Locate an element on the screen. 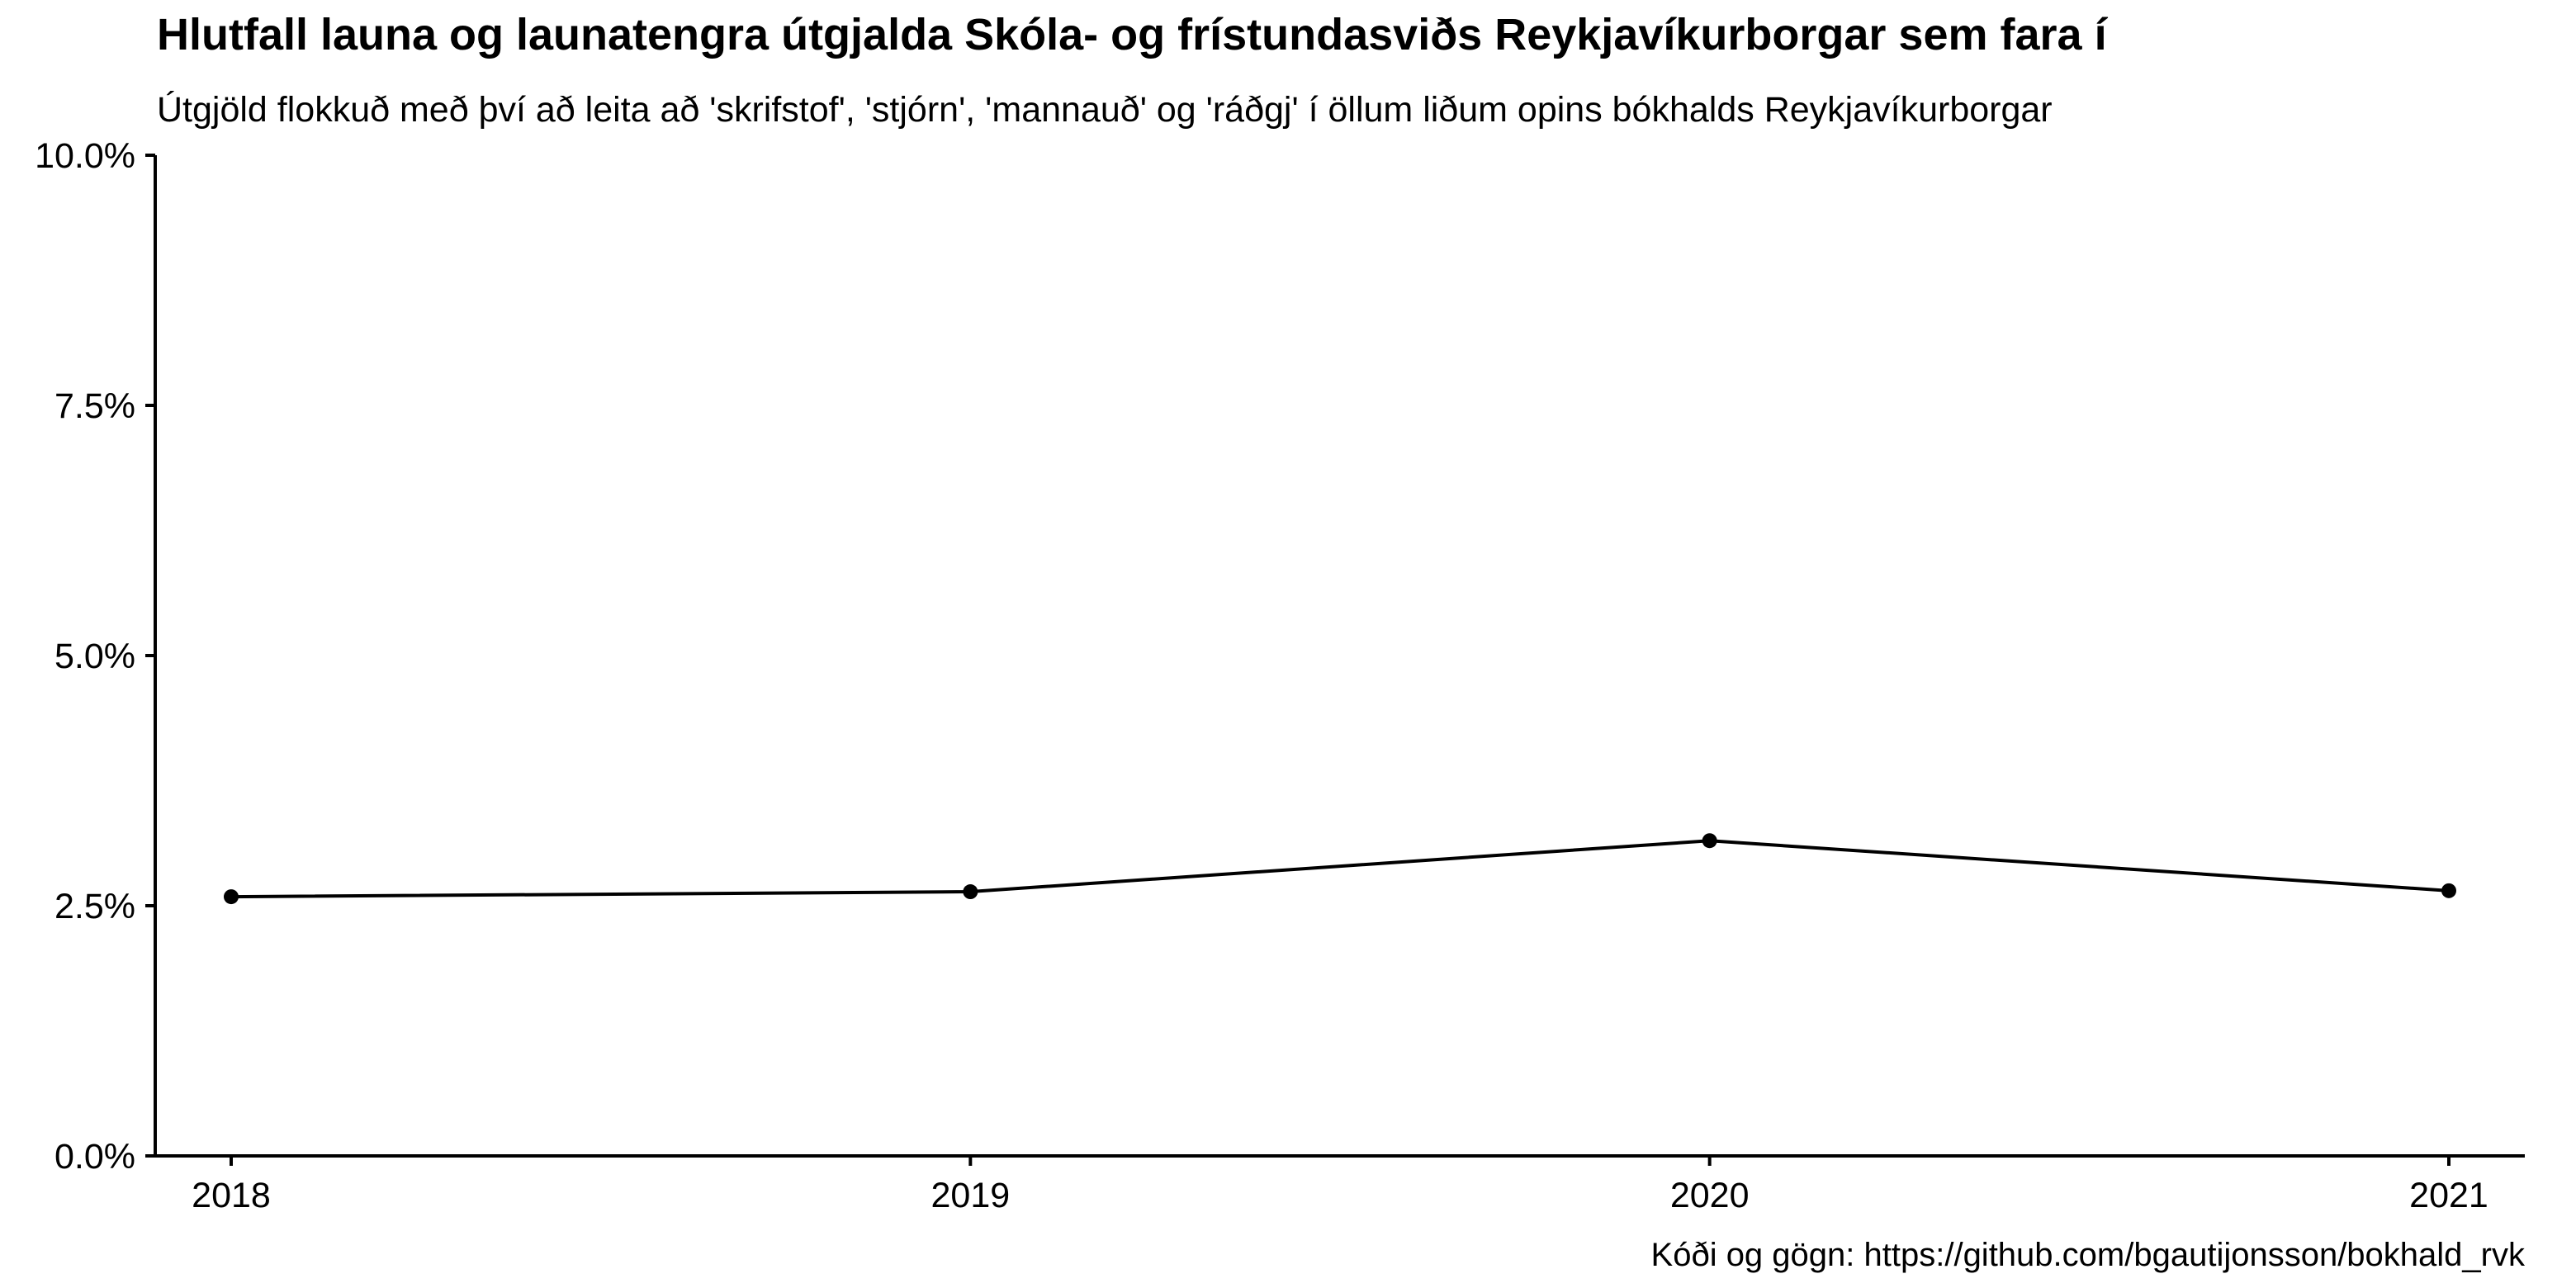 The height and width of the screenshot is (1288, 2576). y-tick-label: 7.5% is located at coordinates (94, 406).